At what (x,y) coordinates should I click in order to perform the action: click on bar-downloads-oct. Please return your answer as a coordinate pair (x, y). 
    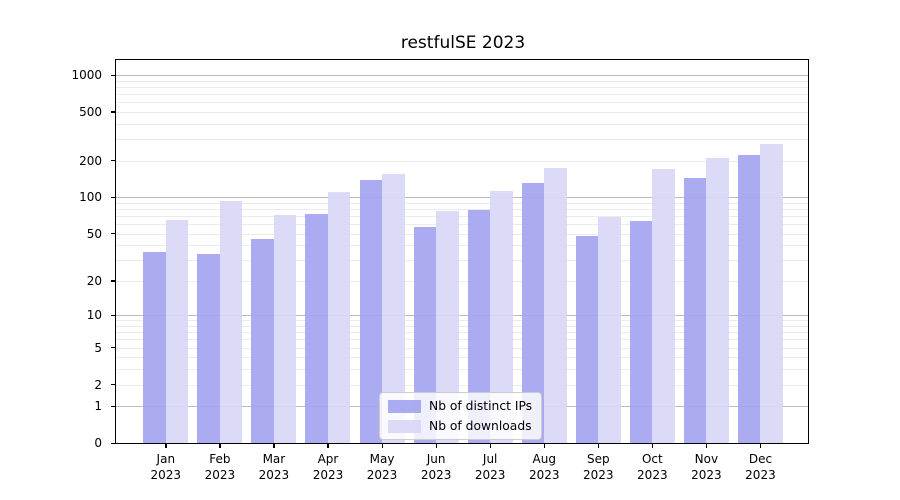
    Looking at the image, I should click on (663, 305).